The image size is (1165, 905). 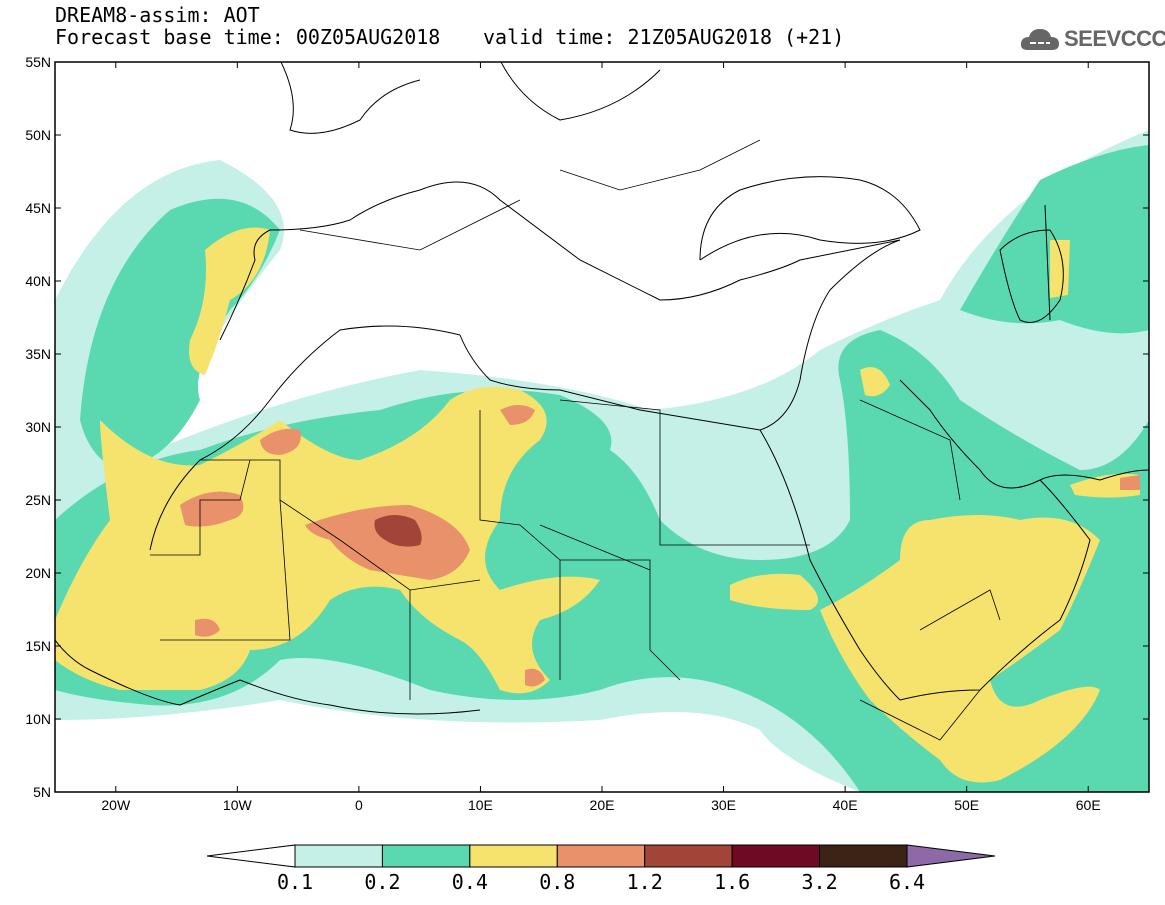 I want to click on valid-time-label: valid time: 21Z05AUG2018 (+21), so click(x=664, y=37).